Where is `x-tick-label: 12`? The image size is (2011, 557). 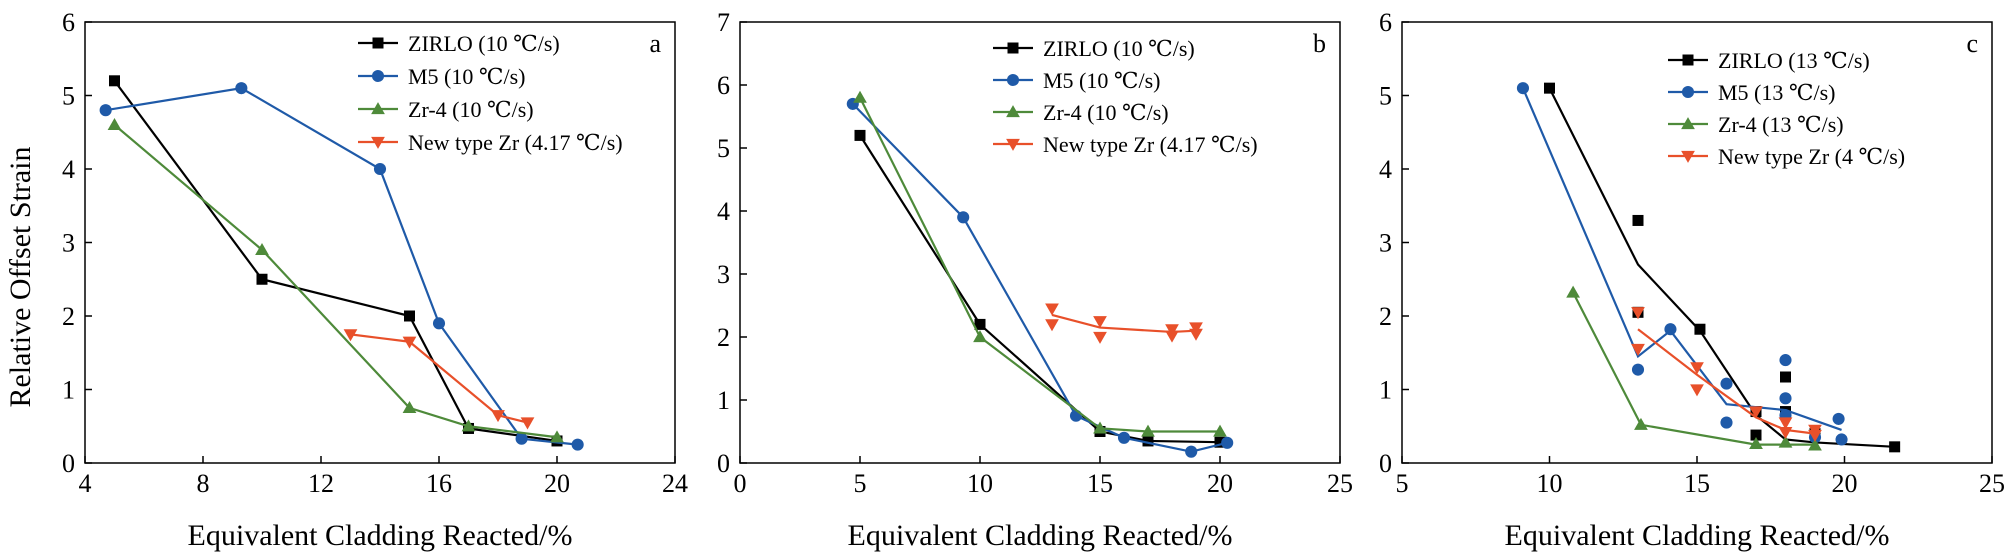
x-tick-label: 12 is located at coordinates (321, 483).